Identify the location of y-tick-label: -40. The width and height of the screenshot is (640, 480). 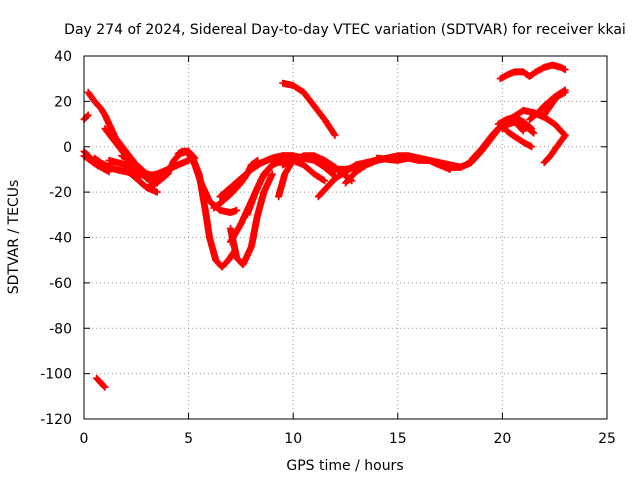
(60, 239).